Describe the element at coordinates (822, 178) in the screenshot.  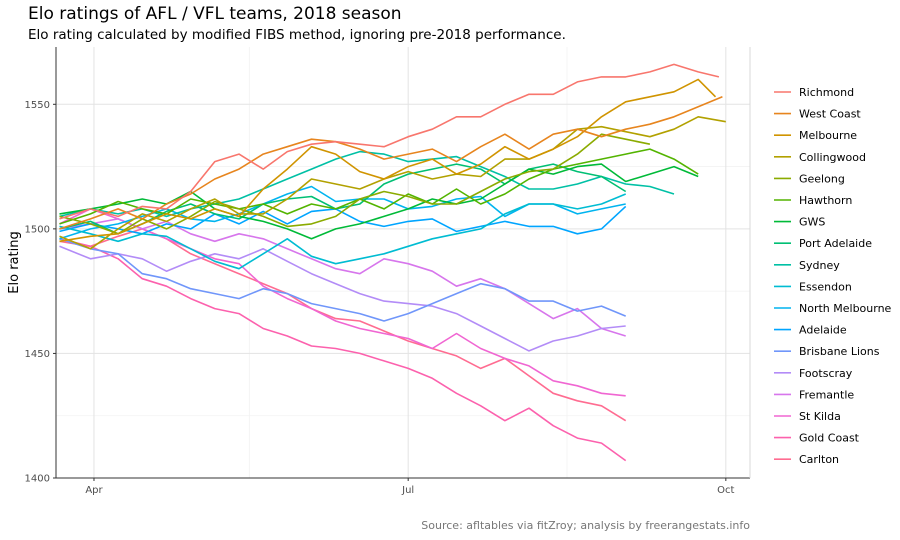
I see `legend-label: Geelong` at that location.